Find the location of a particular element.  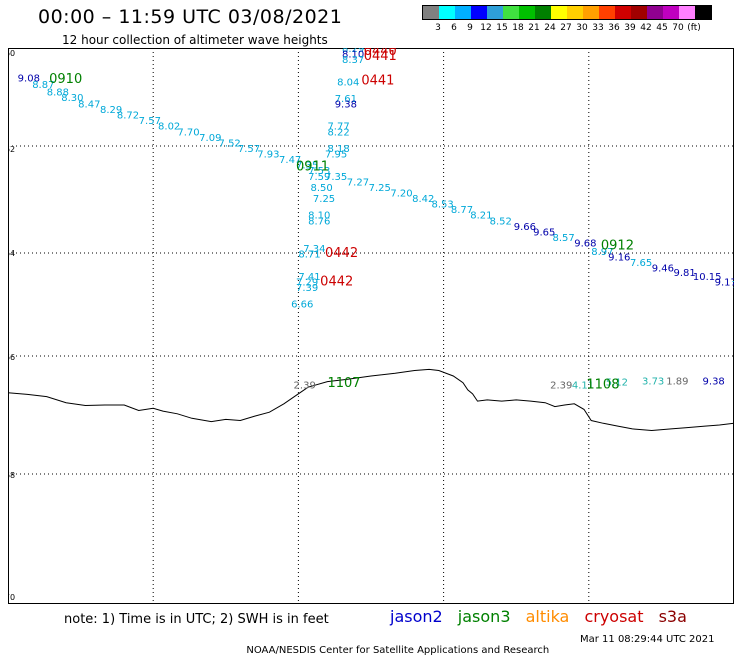

track-time-label: 0910 is located at coordinates (65, 79).